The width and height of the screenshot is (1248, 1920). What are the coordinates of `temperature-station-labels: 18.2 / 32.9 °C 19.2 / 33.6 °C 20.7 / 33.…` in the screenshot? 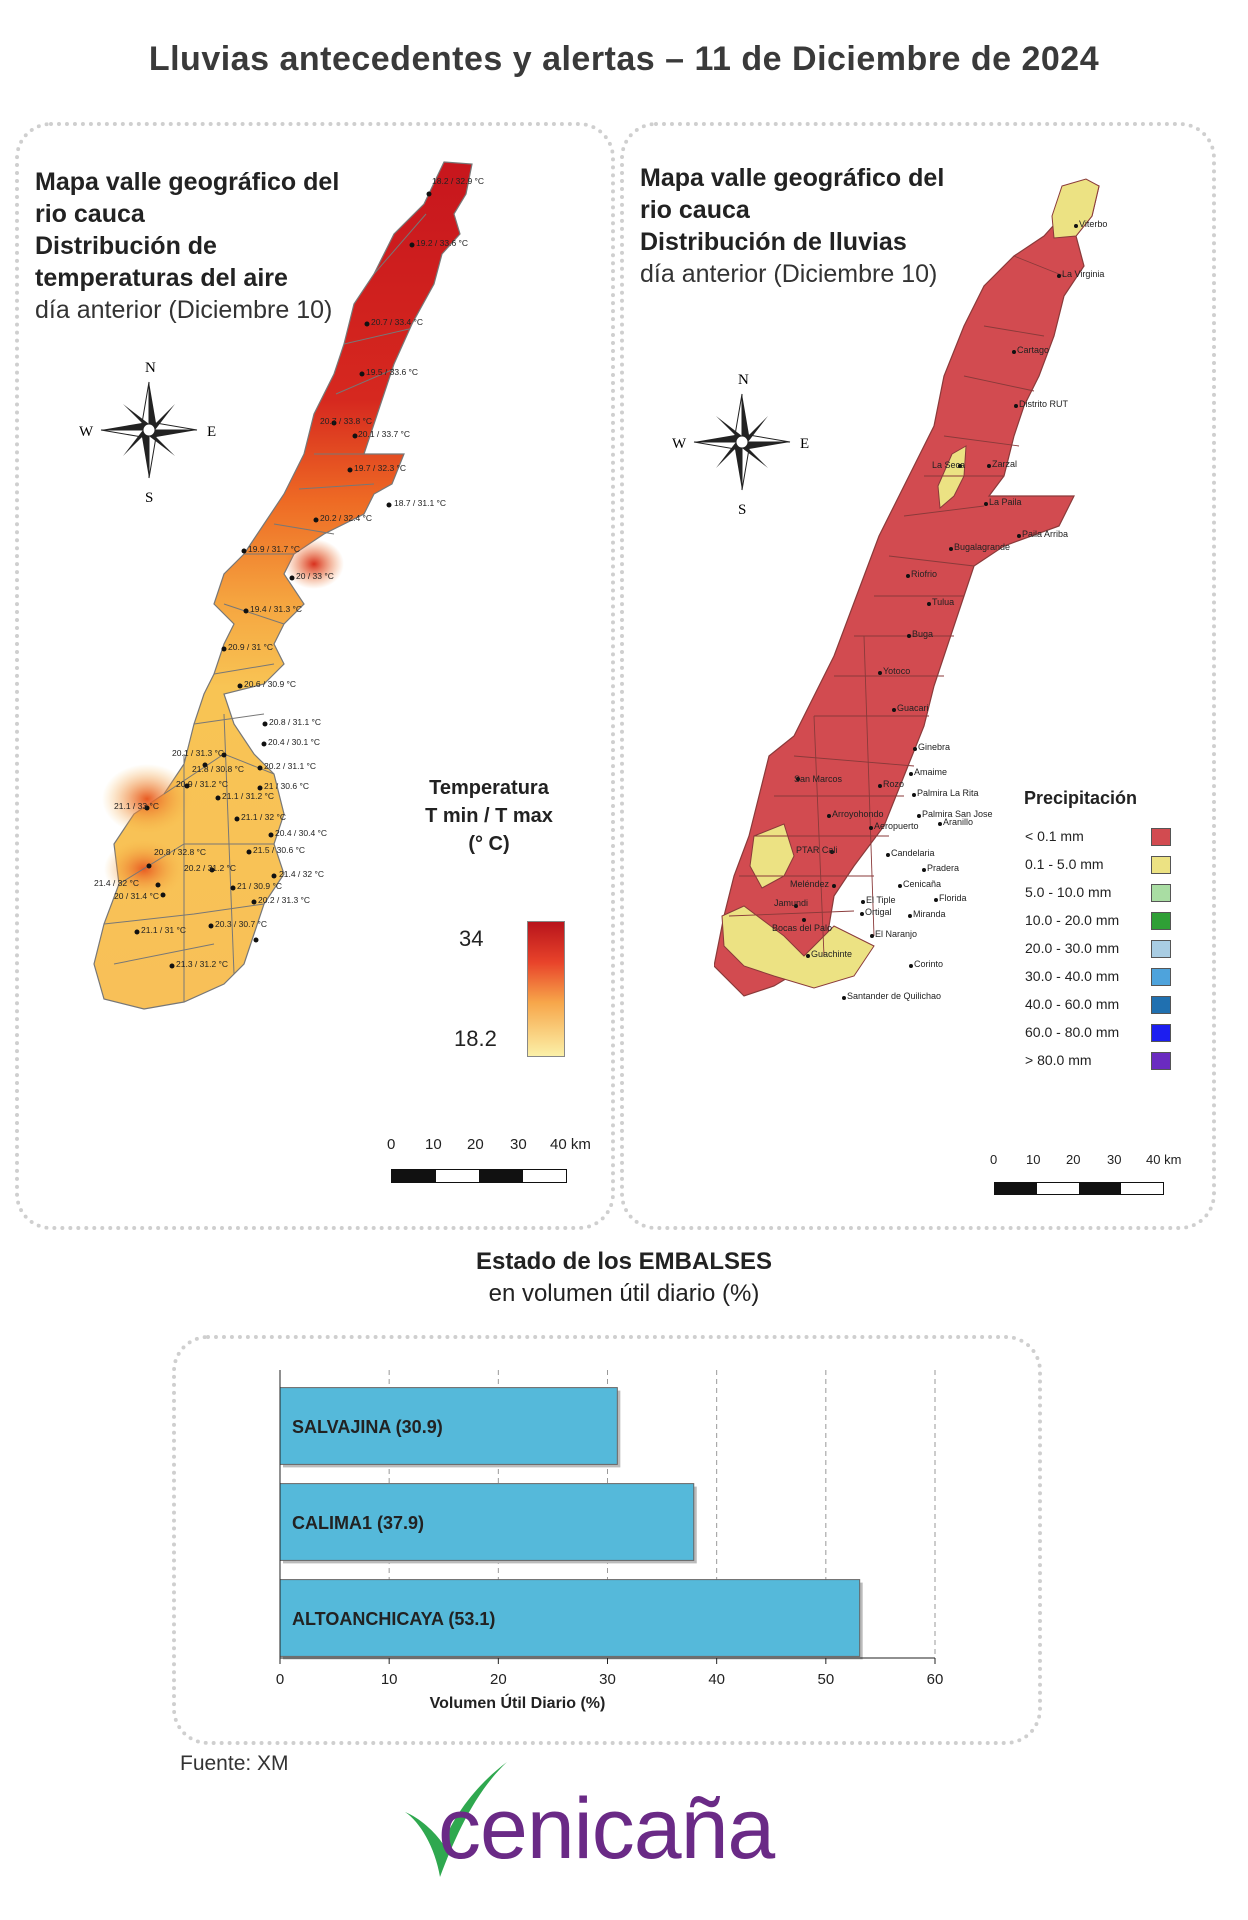 It's located at (289, 572).